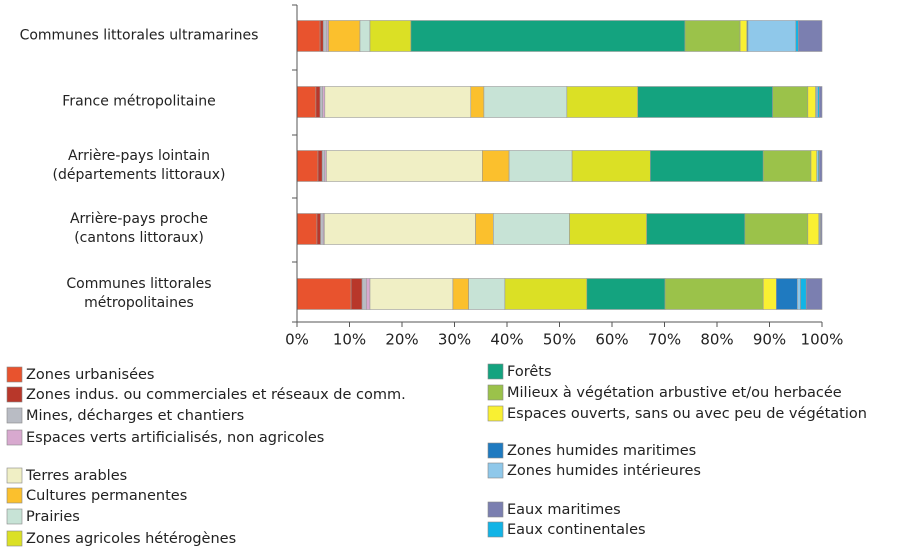 This screenshot has width=919, height=550. Describe the element at coordinates (90, 375) in the screenshot. I see `legend-label: Zones urbanisées` at that location.